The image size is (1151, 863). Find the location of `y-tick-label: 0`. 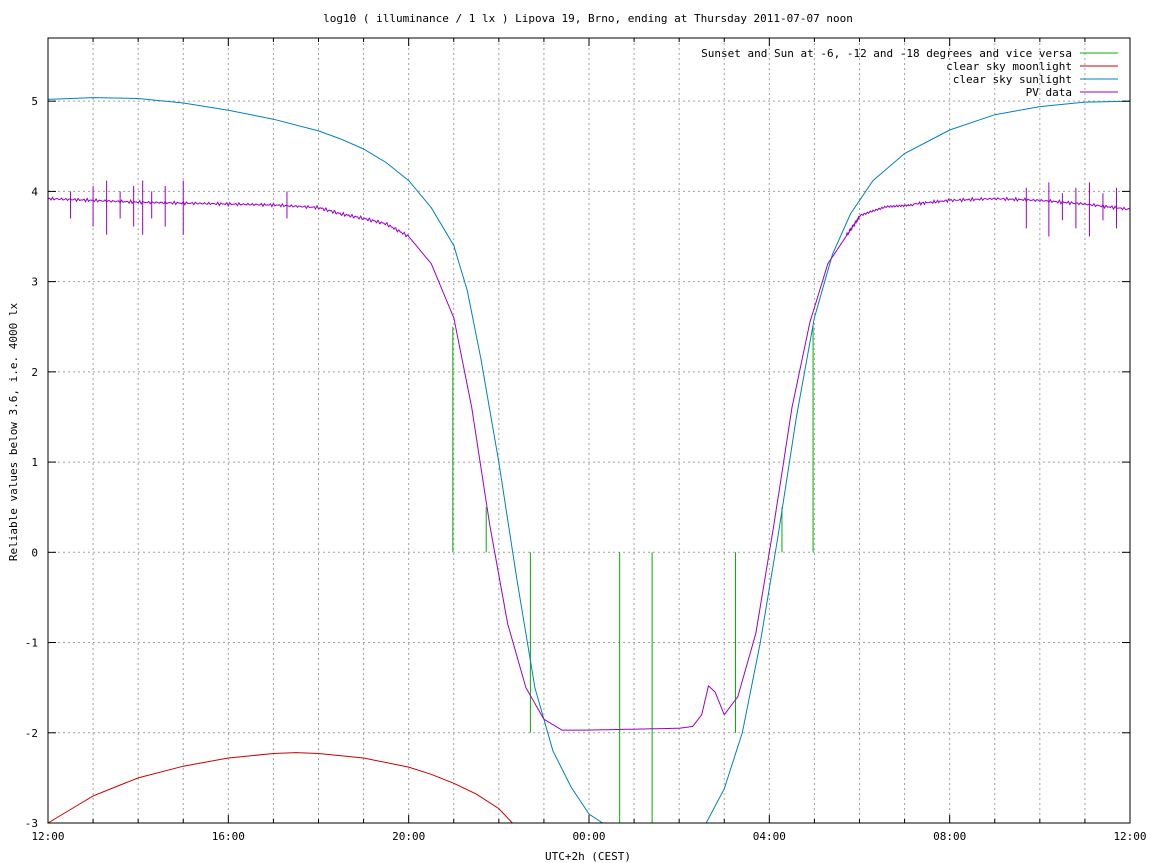

y-tick-label: 0 is located at coordinates (34, 552).